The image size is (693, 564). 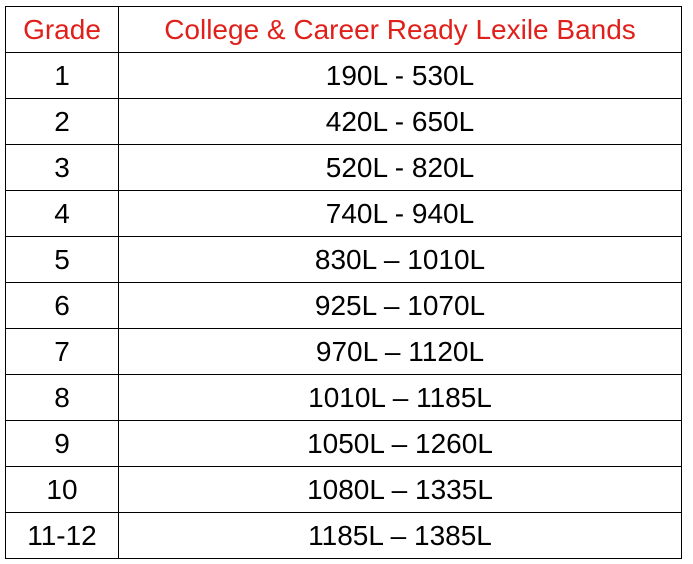 What do you see at coordinates (400, 121) in the screenshot?
I see `lexile-band-cell: 420L - 650L` at bounding box center [400, 121].